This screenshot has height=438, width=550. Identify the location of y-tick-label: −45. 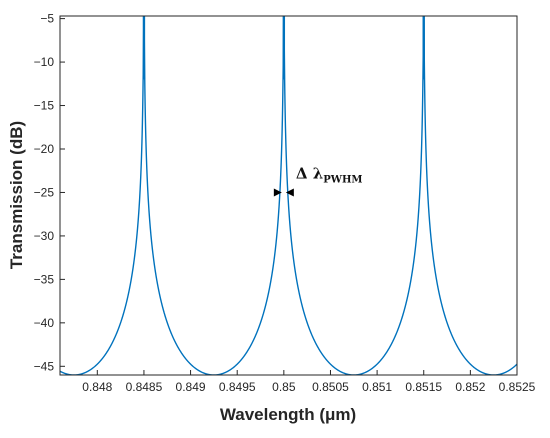
(44, 366).